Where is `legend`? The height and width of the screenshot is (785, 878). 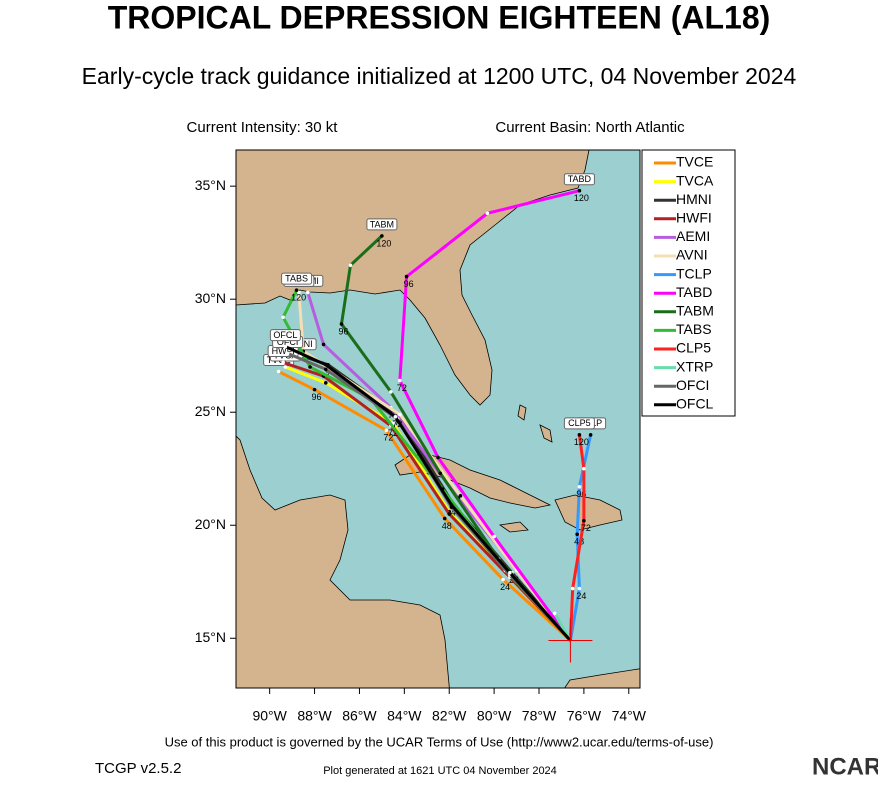 legend is located at coordinates (688, 283).